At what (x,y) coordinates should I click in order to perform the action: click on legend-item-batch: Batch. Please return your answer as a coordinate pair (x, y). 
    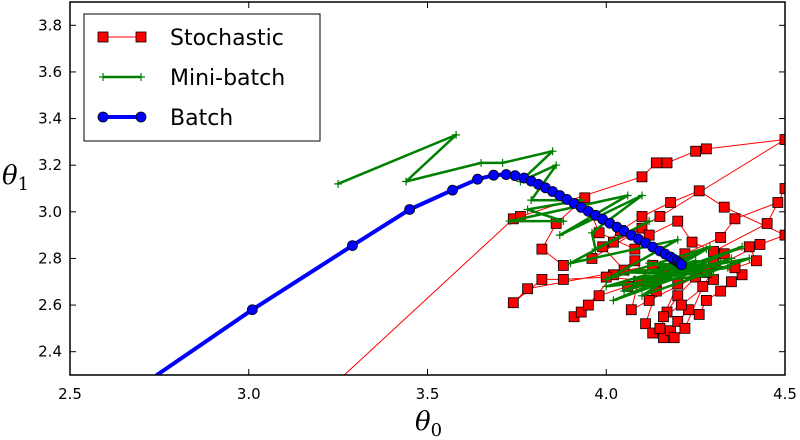
    Looking at the image, I should click on (165, 118).